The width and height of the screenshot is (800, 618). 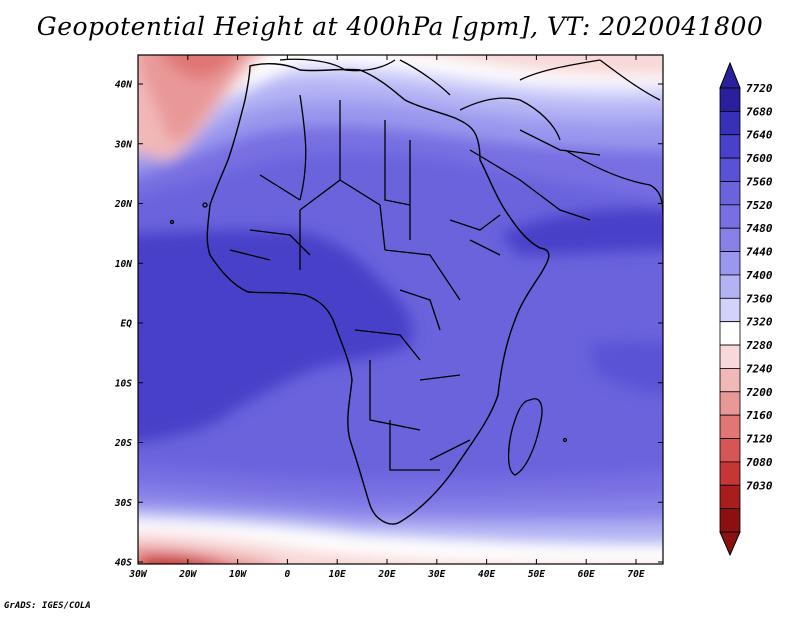 I want to click on lon-label: 50E, so click(x=536, y=574).